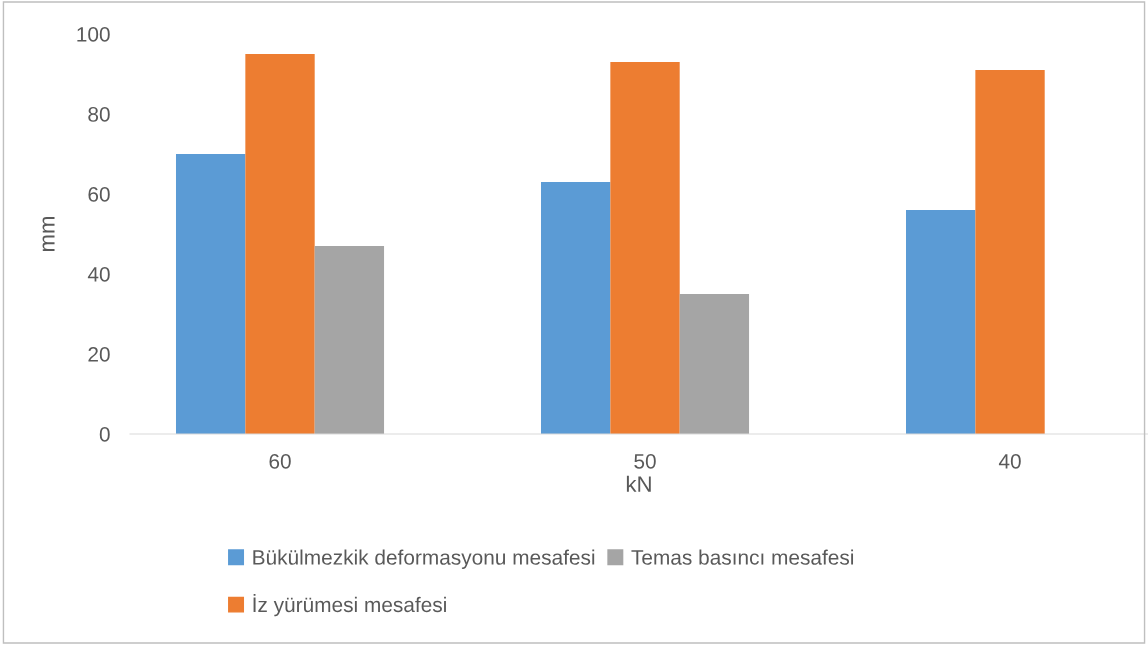 This screenshot has height=645, width=1148. I want to click on y-tick-label: 0, so click(104, 434).